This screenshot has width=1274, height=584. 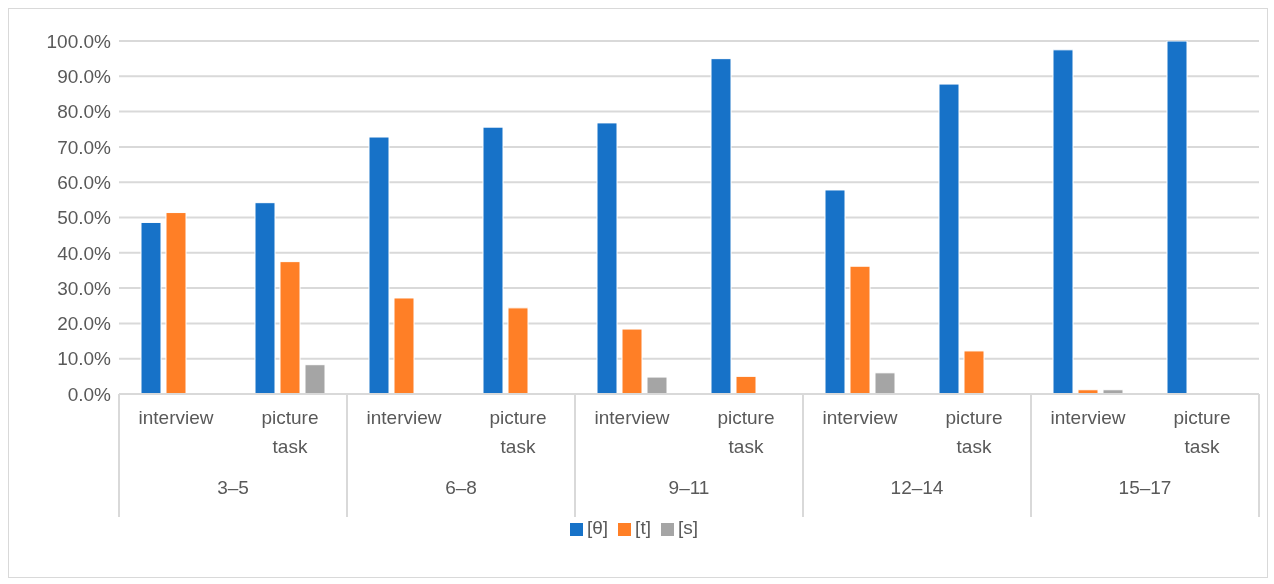 I want to click on y-tick-label: 0.0%, so click(x=89, y=394).